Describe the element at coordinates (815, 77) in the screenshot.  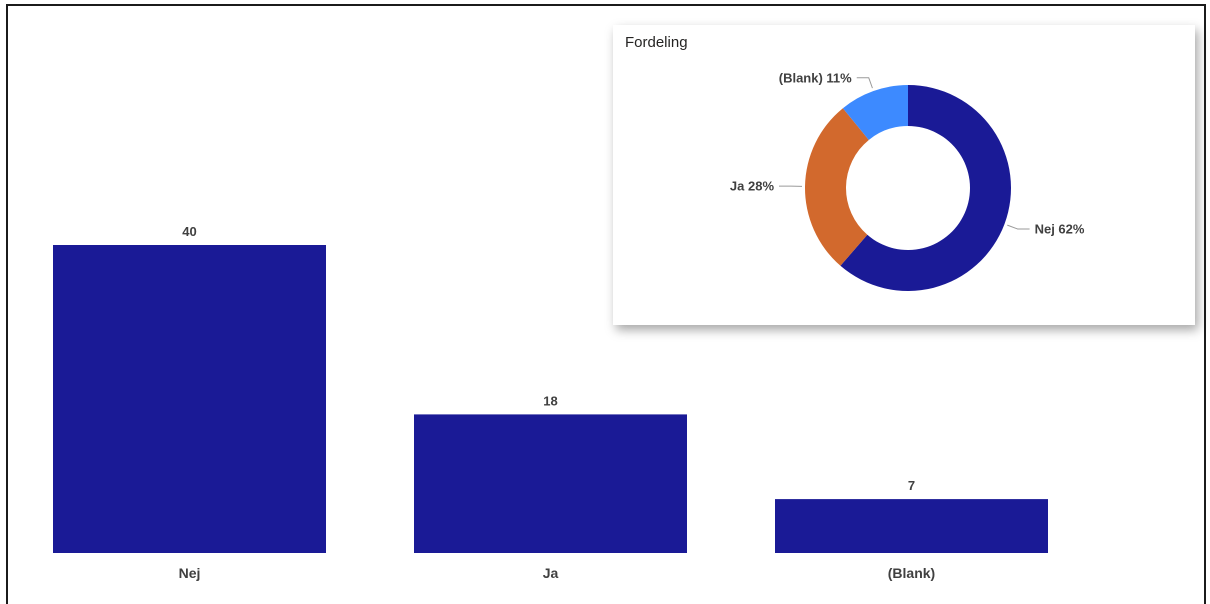
I see `slice-label: (Blank) 11%` at that location.